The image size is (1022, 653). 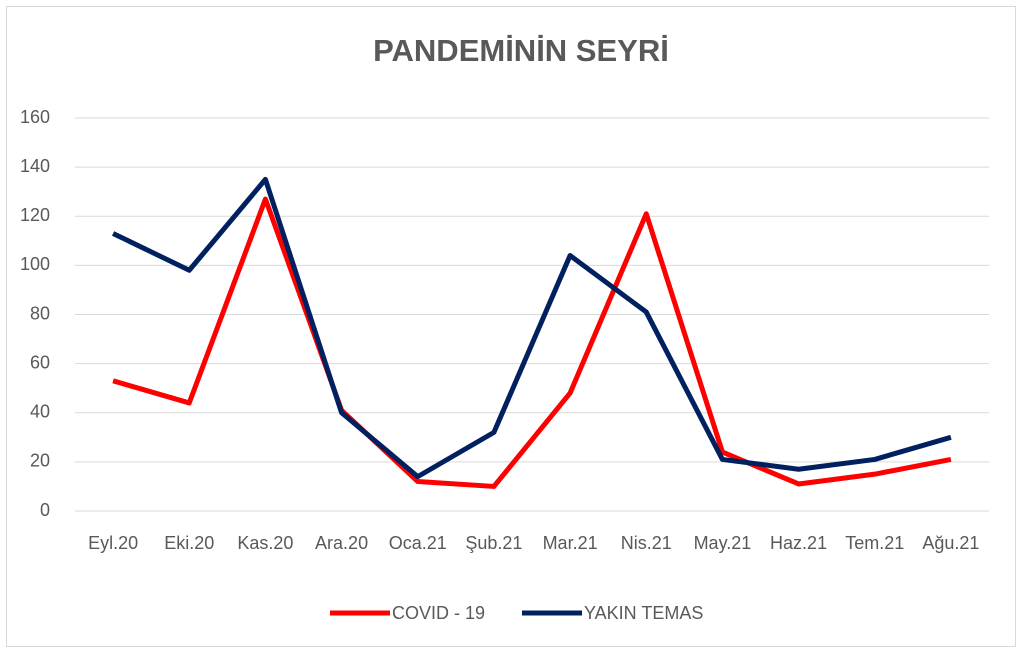 I want to click on x-tick-label: Ara.20, so click(x=341, y=543).